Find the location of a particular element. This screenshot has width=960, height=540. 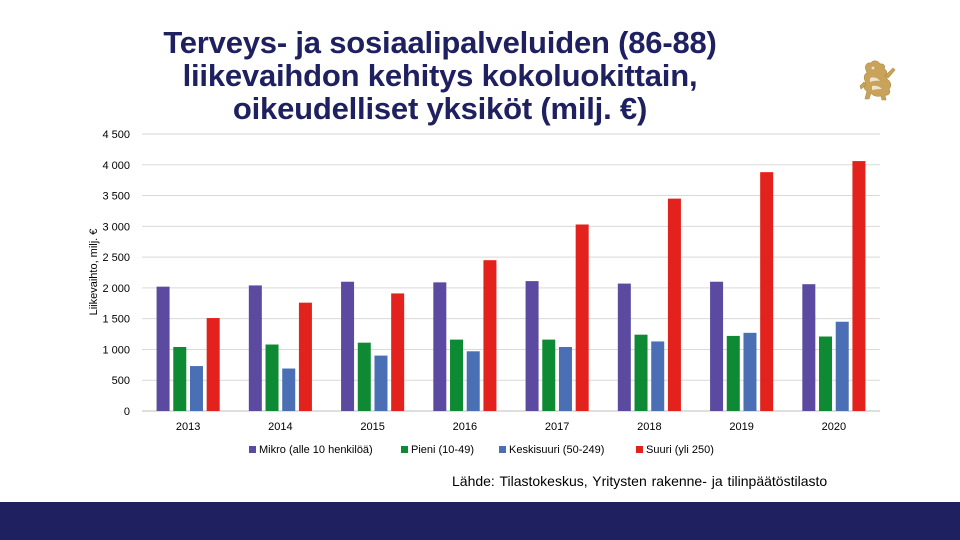

title-line-1: Terveys- ja sosiaalipalveluiden (86-88) is located at coordinates (440, 42).